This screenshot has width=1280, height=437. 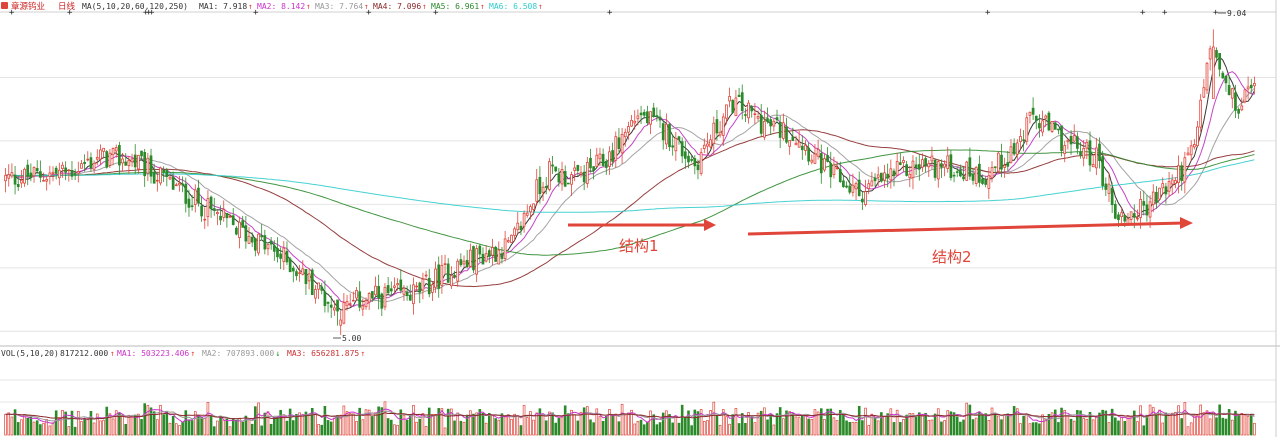 I want to click on settings-icon, so click(x=4, y=5).